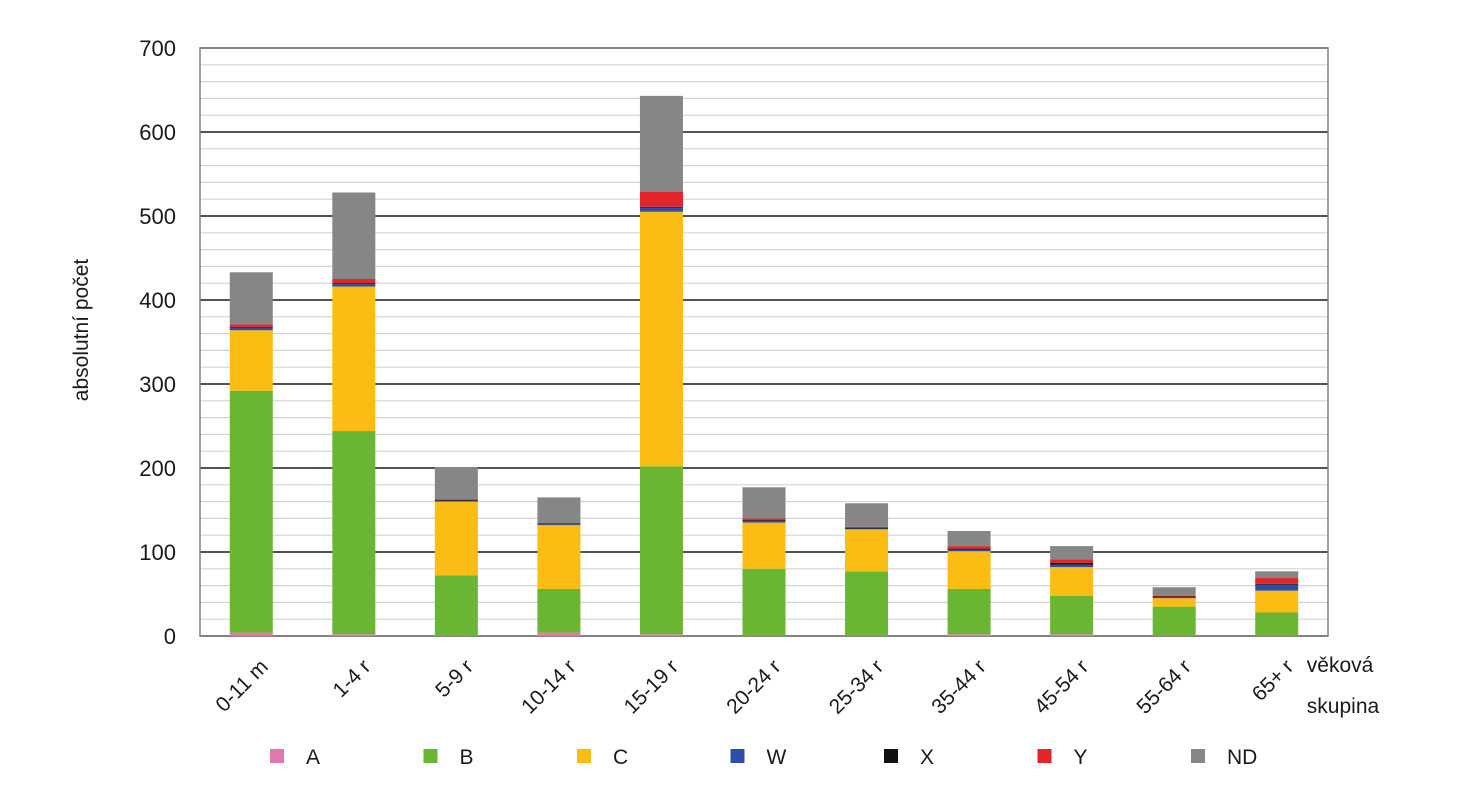  I want to click on x-tick-label: 1-4 r, so click(352, 678).